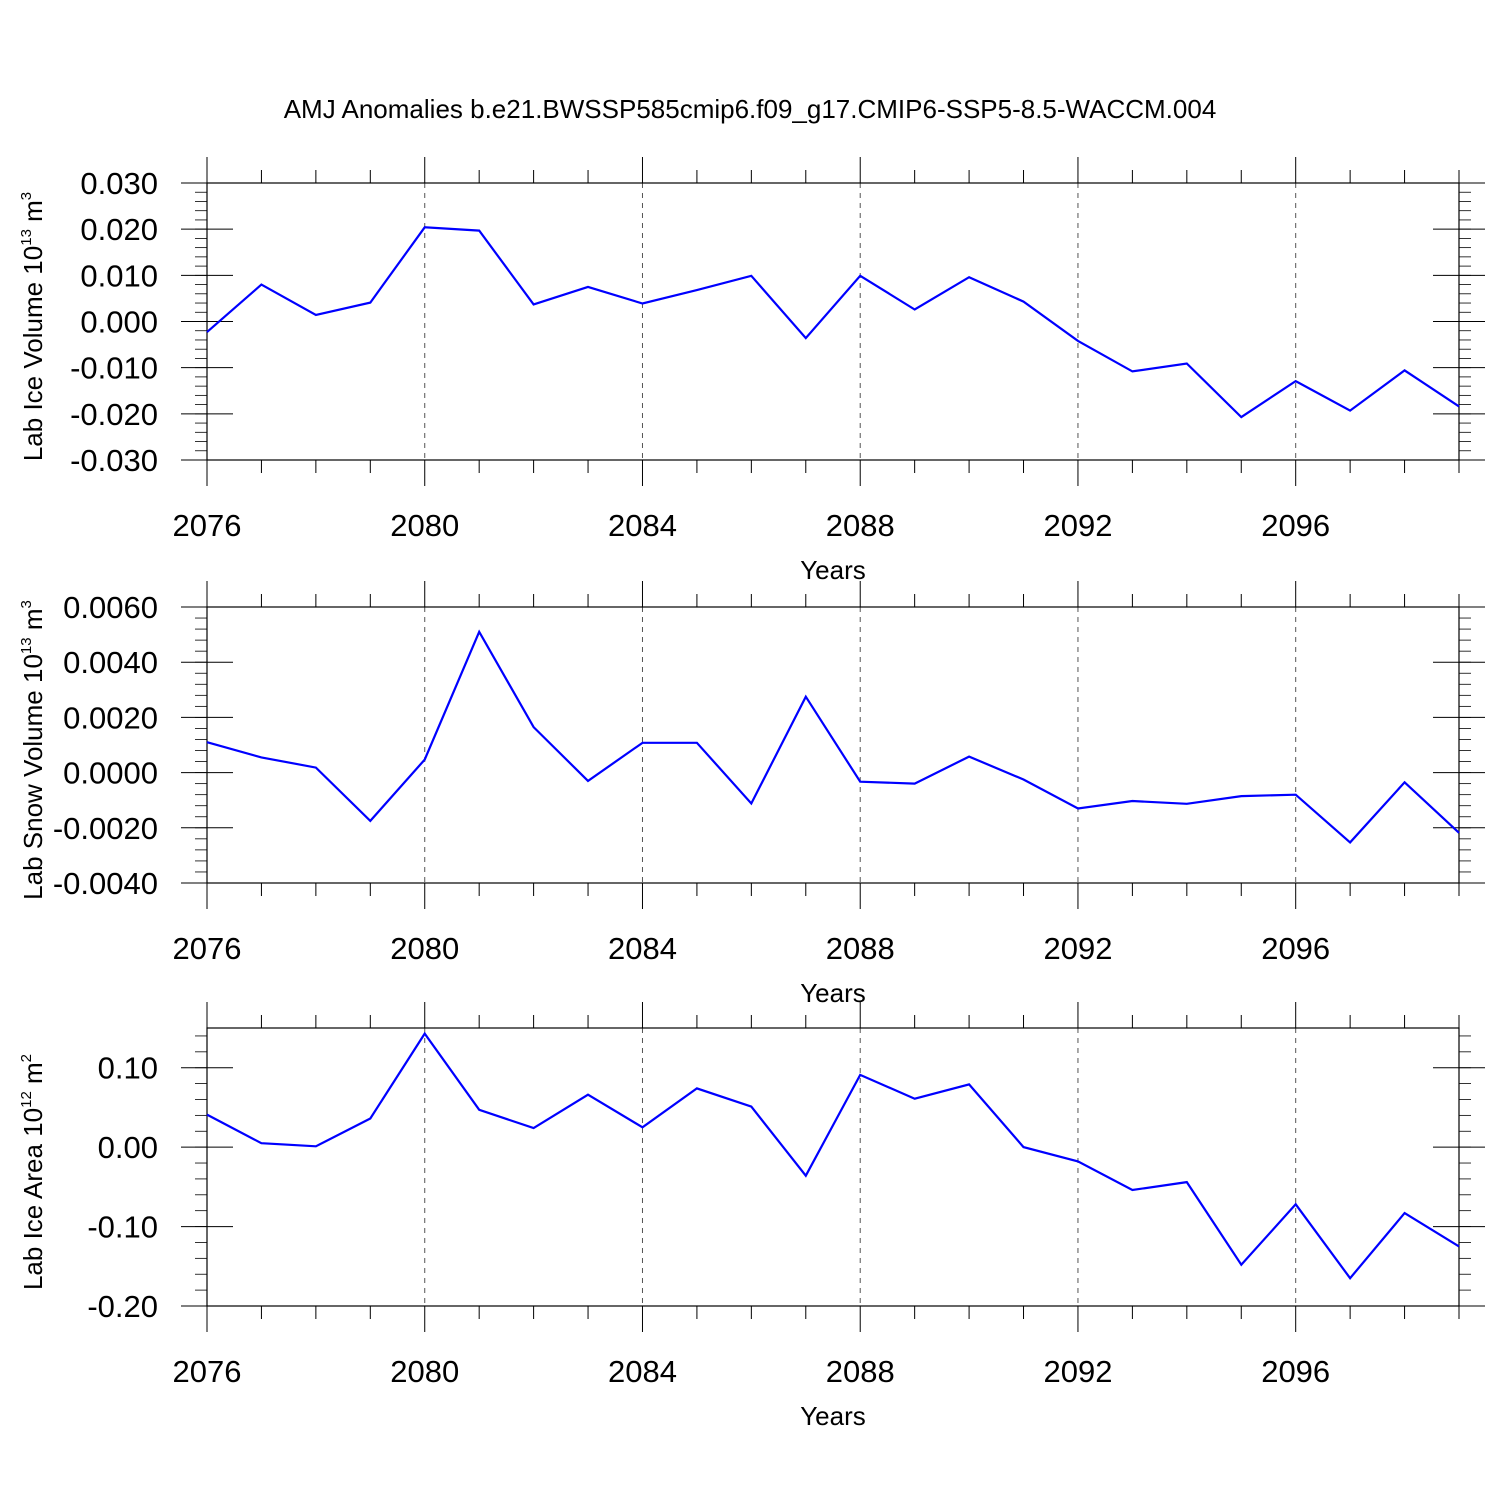 The image size is (1500, 1500). I want to click on y-tick-label: 0.000, so click(119, 322).